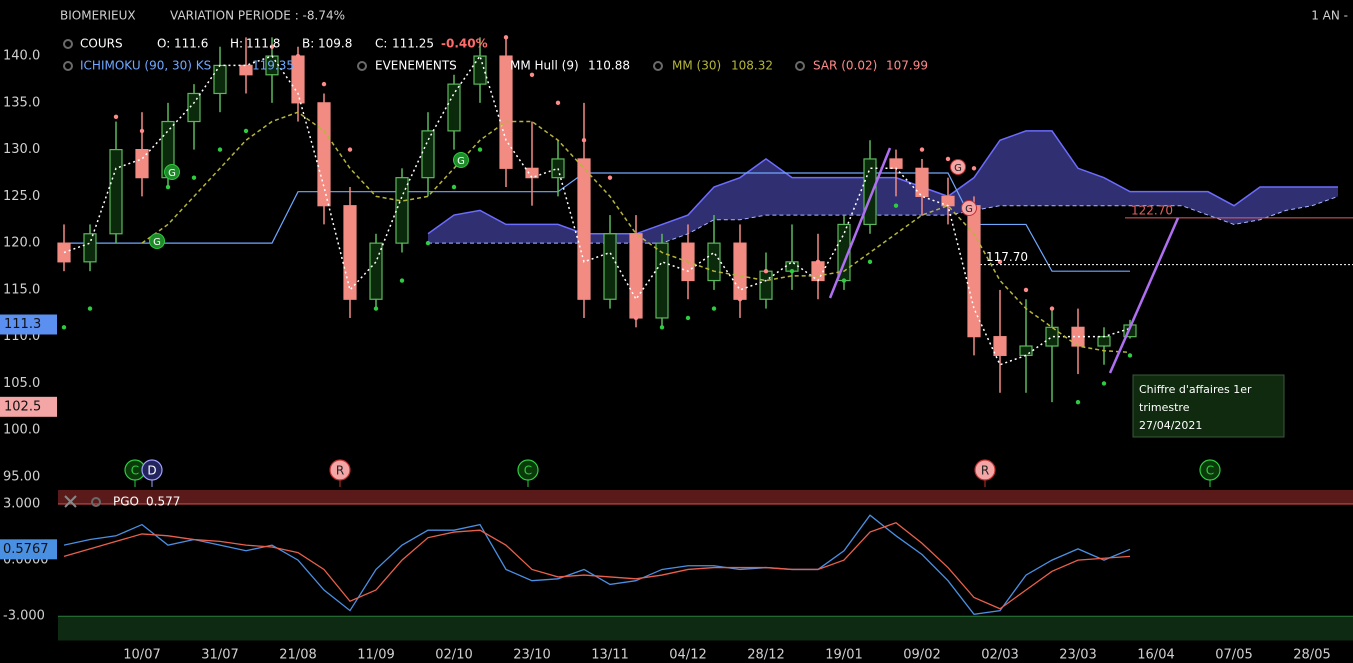 The height and width of the screenshot is (663, 1353). I want to click on ohlc-value: 111.6, so click(191, 44).